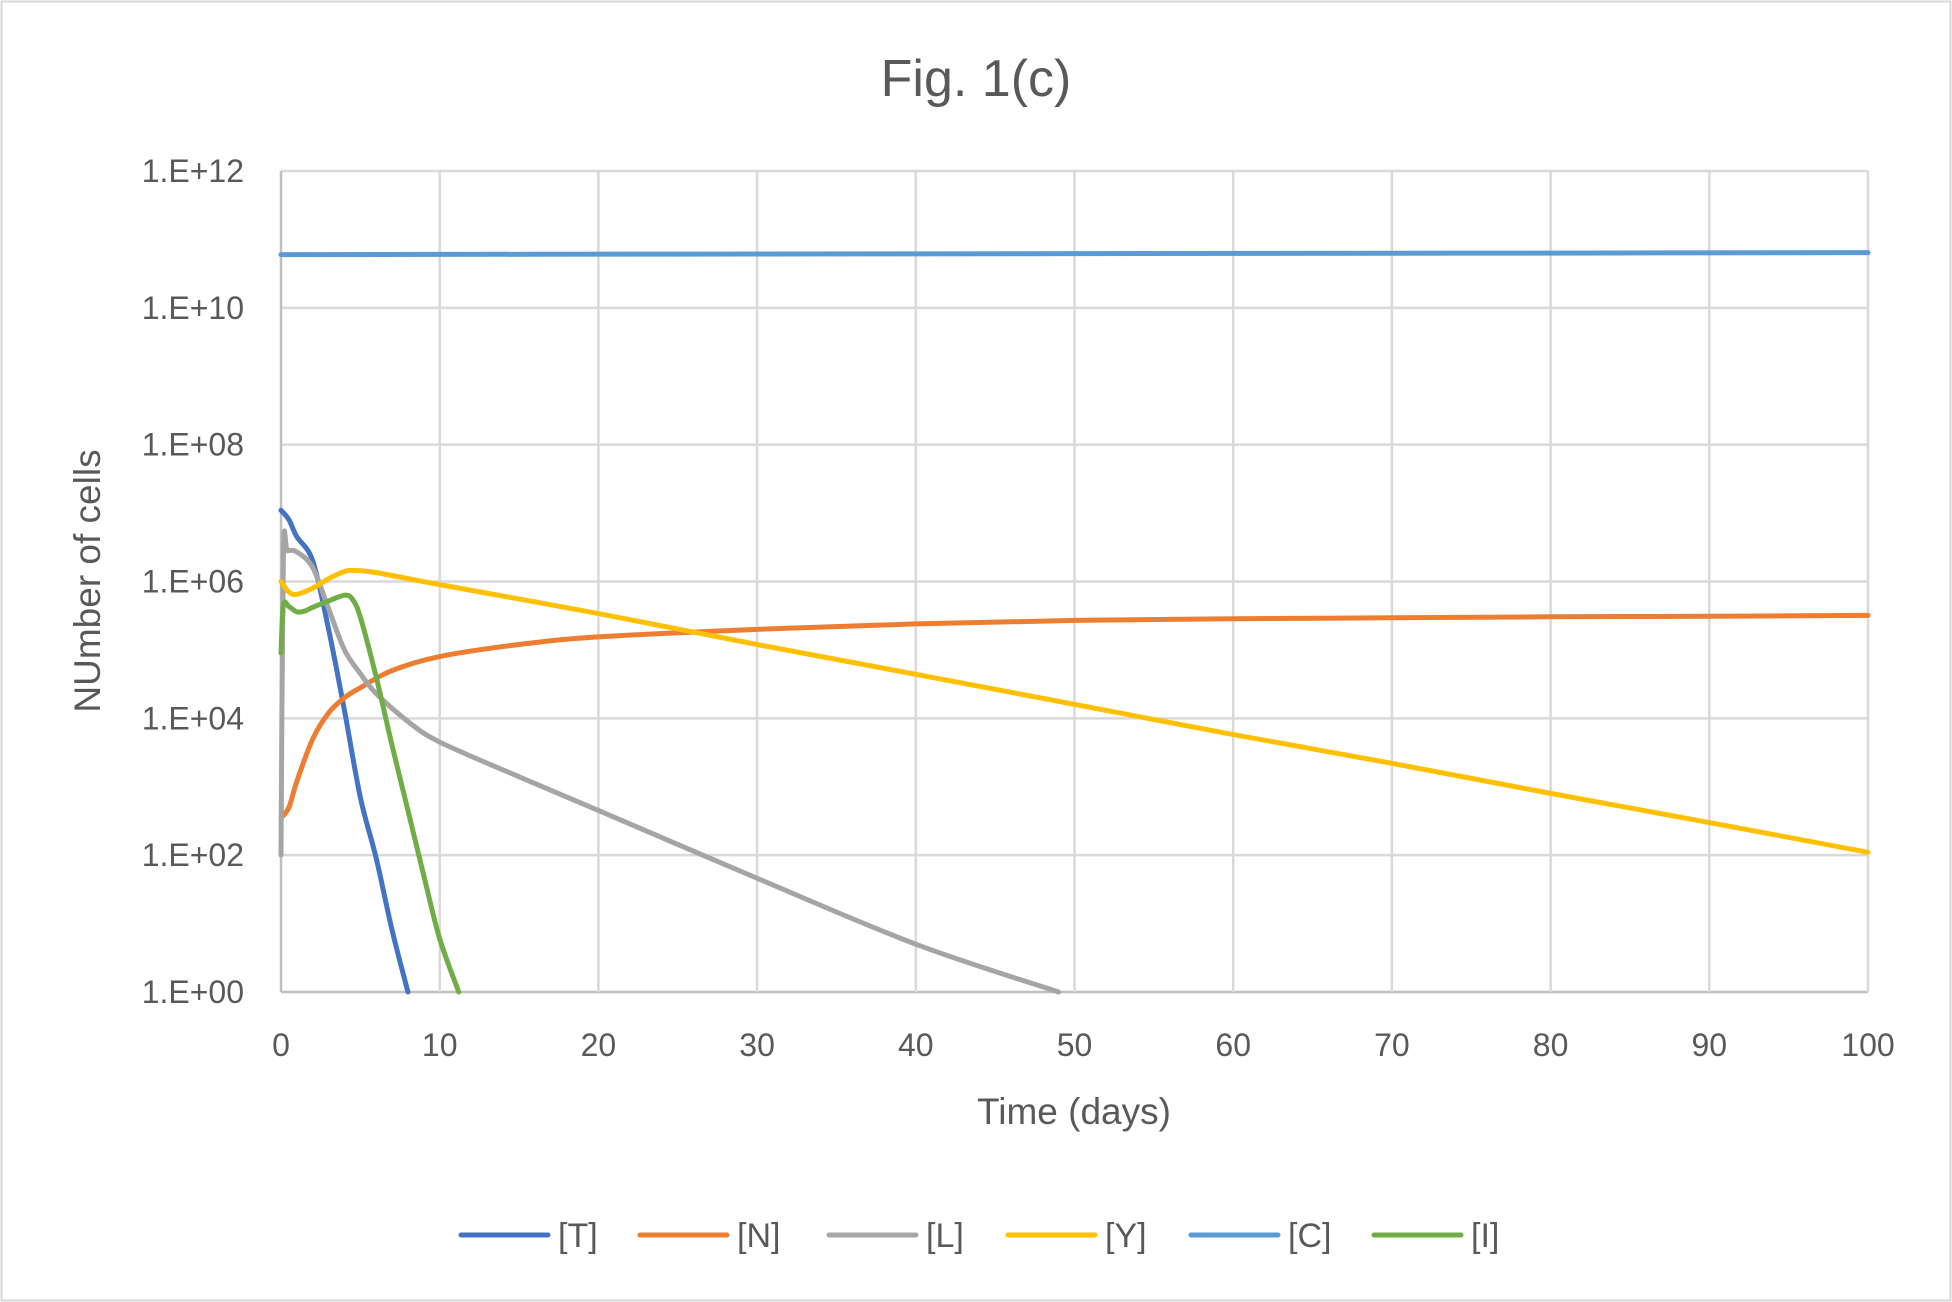 The image size is (1952, 1302). I want to click on y-tick-label: 1.E+12, so click(193, 171).